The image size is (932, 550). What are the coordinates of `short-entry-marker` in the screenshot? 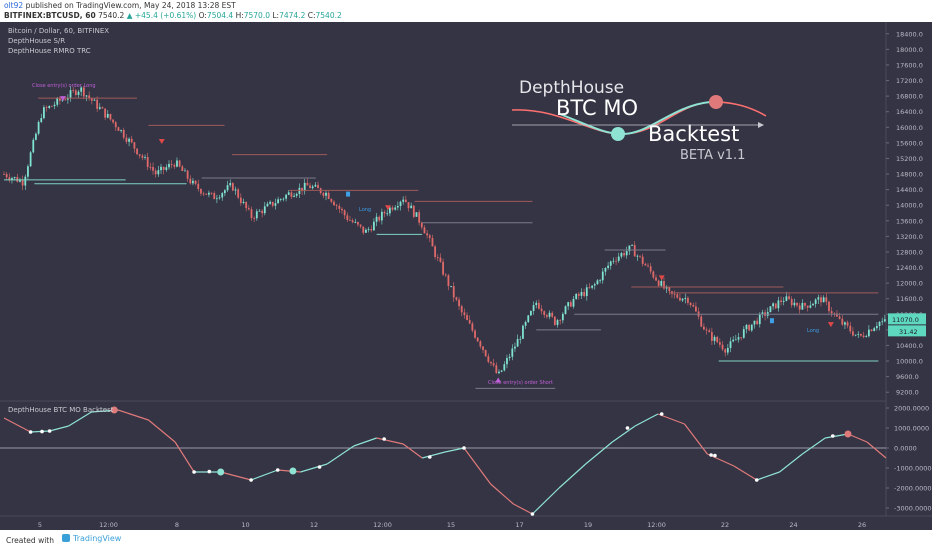 It's located at (661, 278).